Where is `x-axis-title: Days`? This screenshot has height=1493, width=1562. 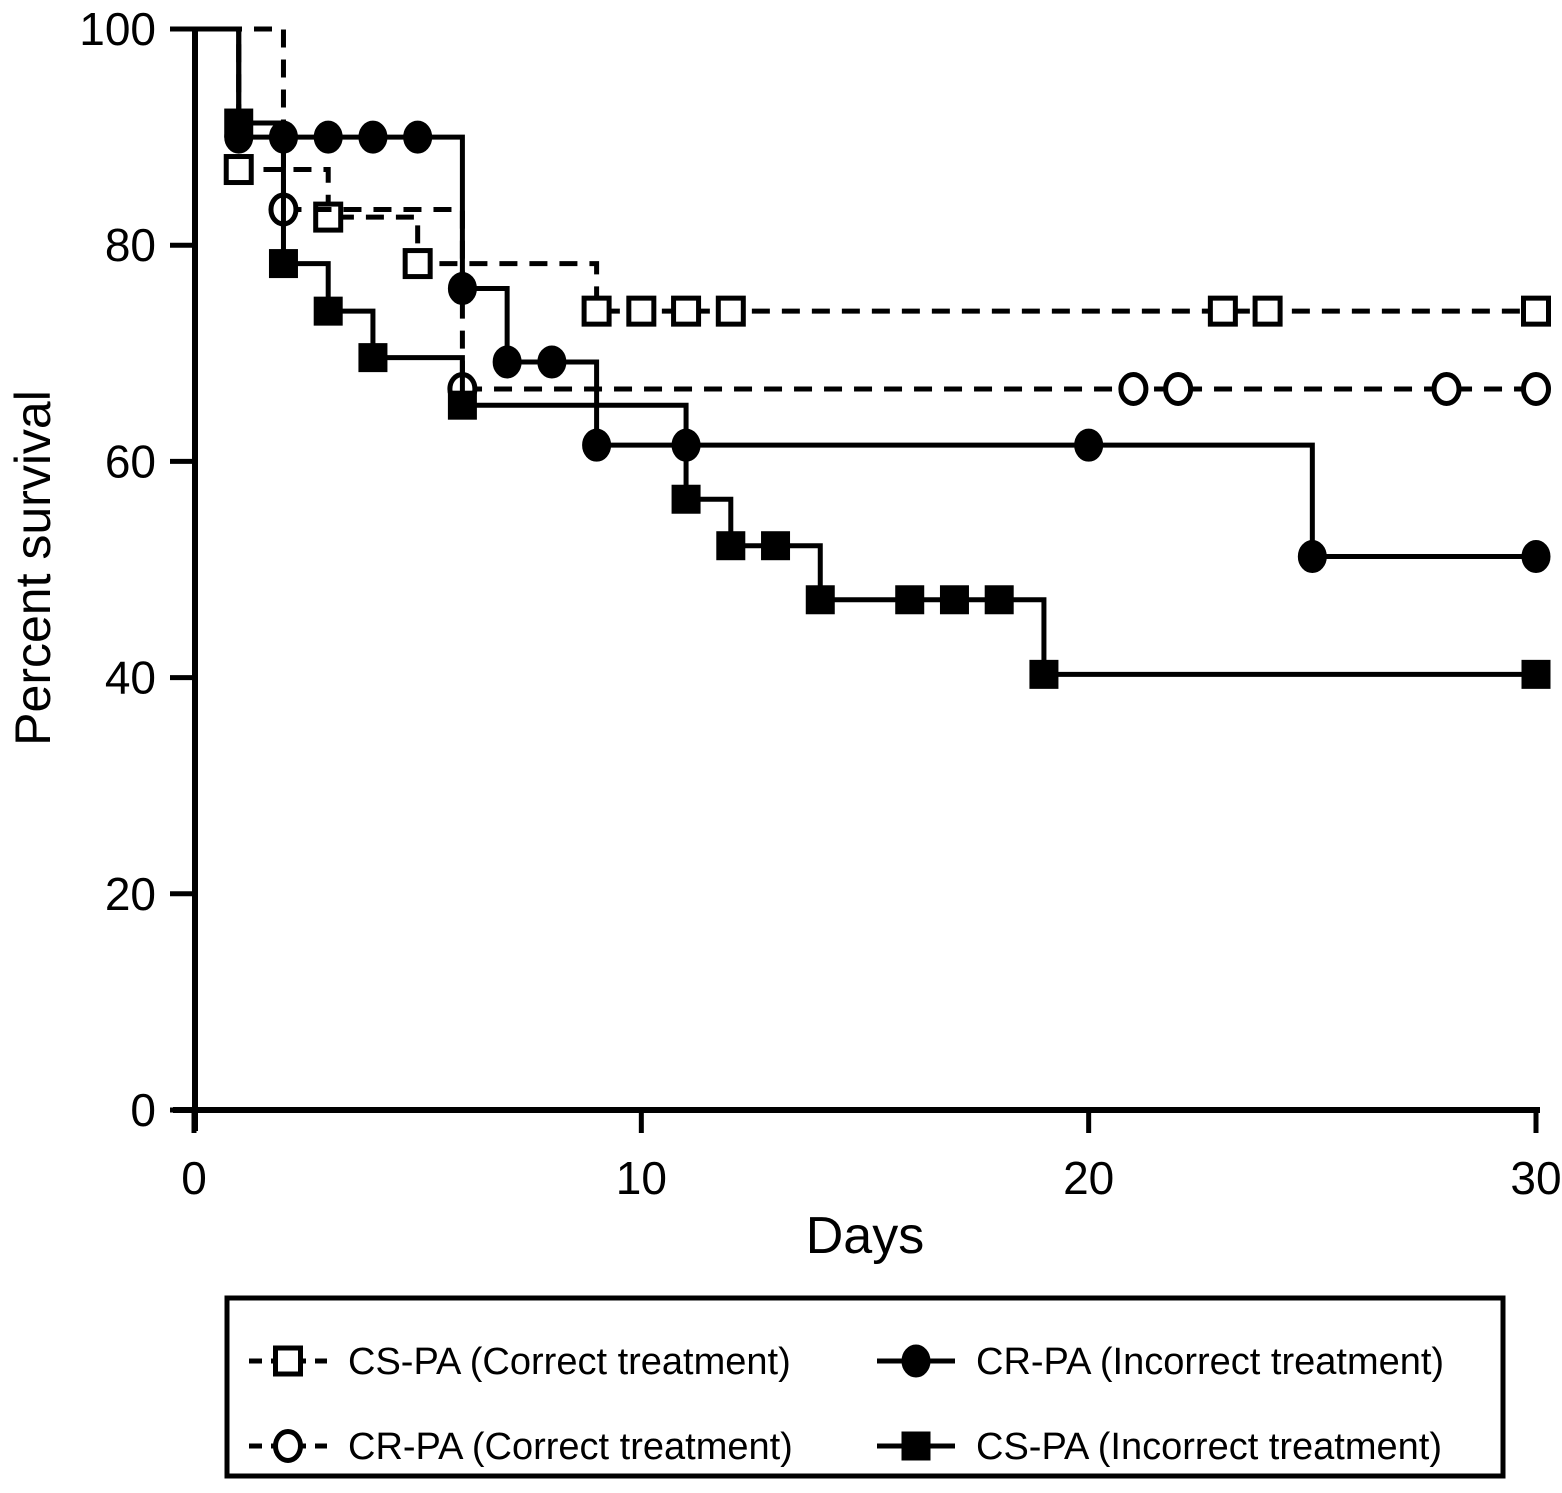
x-axis-title: Days is located at coordinates (865, 1236).